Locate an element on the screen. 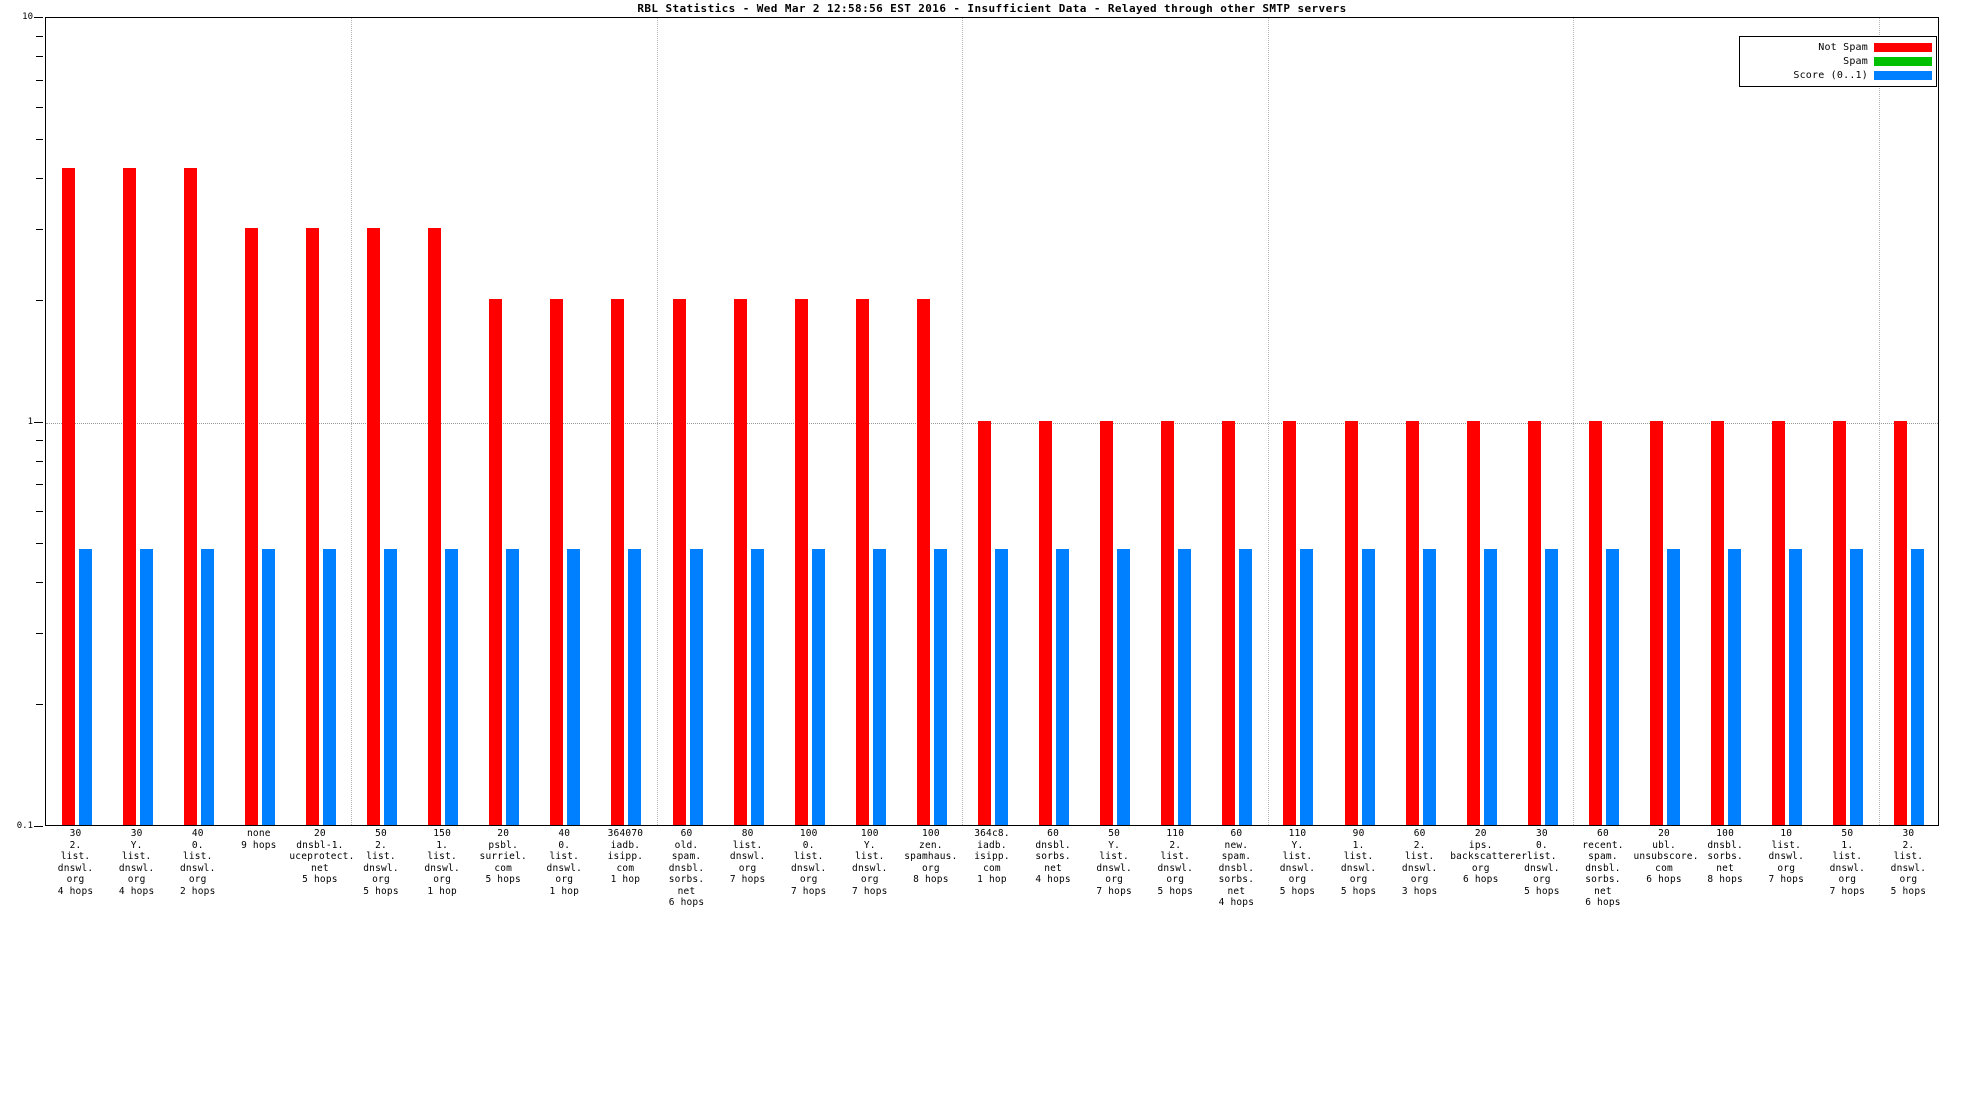  x-axis-tick-label: 20 ubl. unsubscore. com 6 hops is located at coordinates (1666, 856).